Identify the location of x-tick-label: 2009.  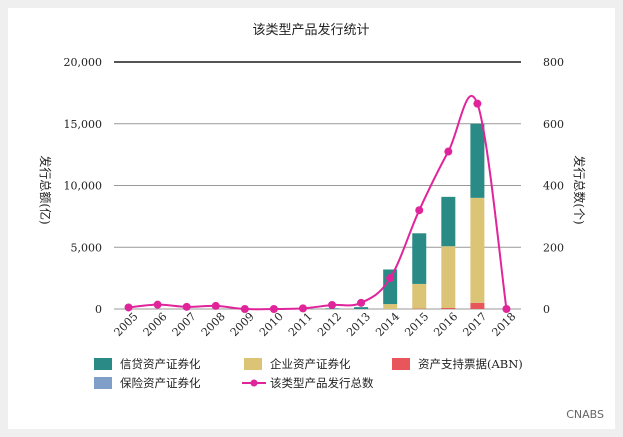
(242, 324).